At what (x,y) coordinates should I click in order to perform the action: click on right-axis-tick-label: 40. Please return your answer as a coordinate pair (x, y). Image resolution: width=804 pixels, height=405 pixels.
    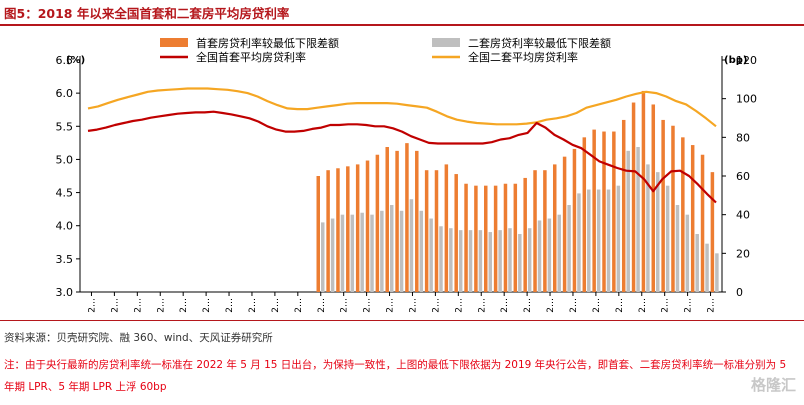
    Looking at the image, I should click on (743, 215).